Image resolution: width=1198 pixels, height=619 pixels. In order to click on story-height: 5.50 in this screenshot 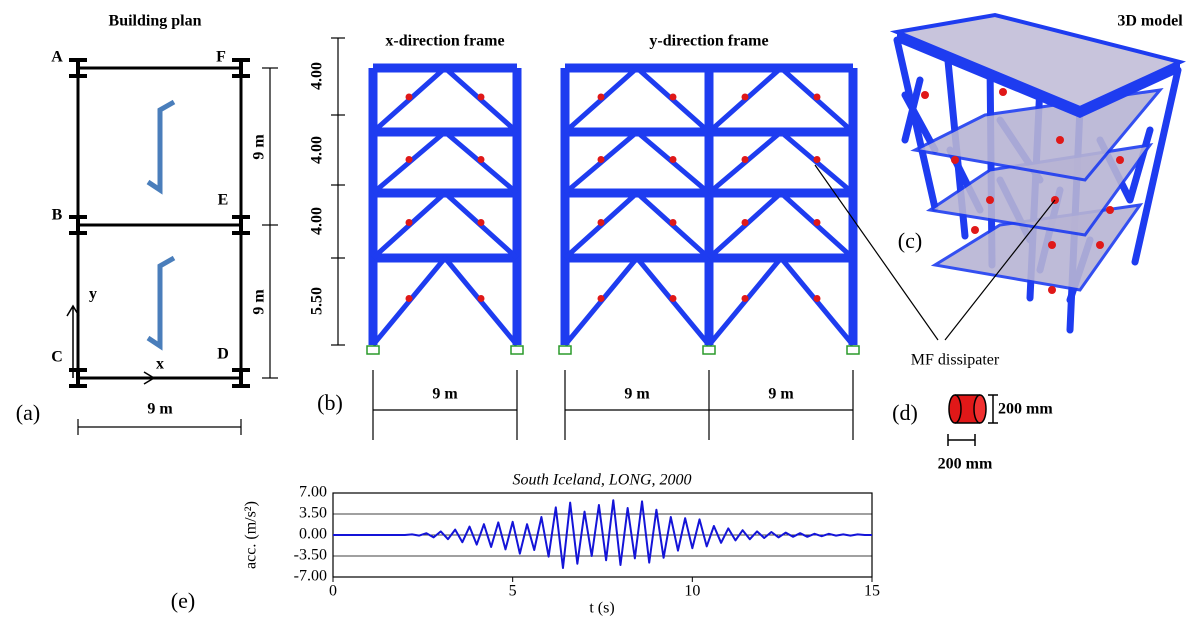, I will do `click(317, 301)`.